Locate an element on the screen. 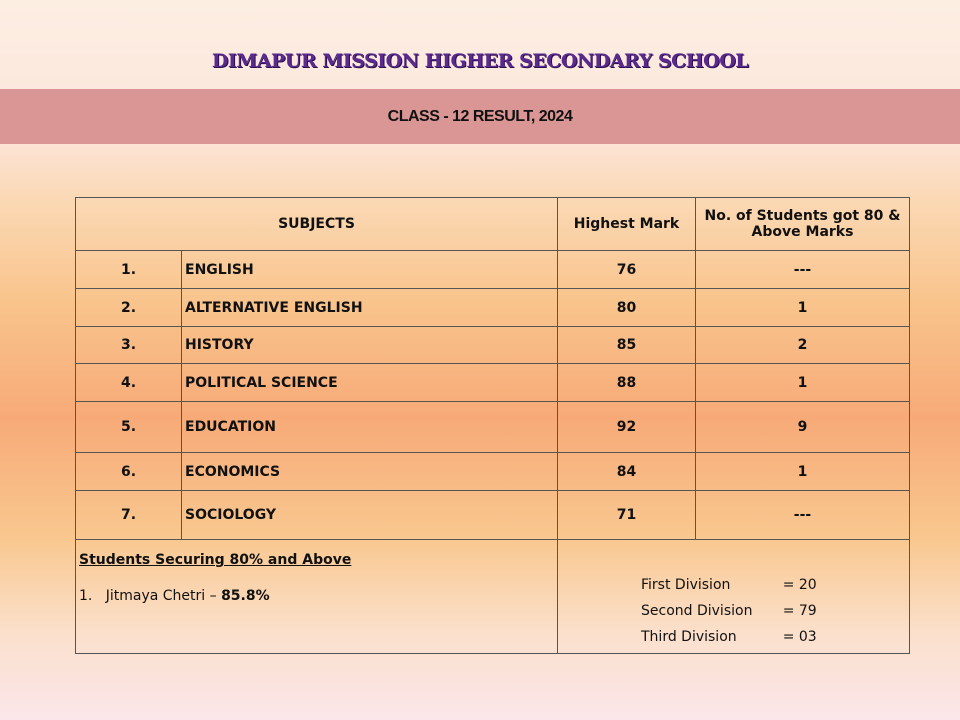  row-number: 3. is located at coordinates (128, 345).